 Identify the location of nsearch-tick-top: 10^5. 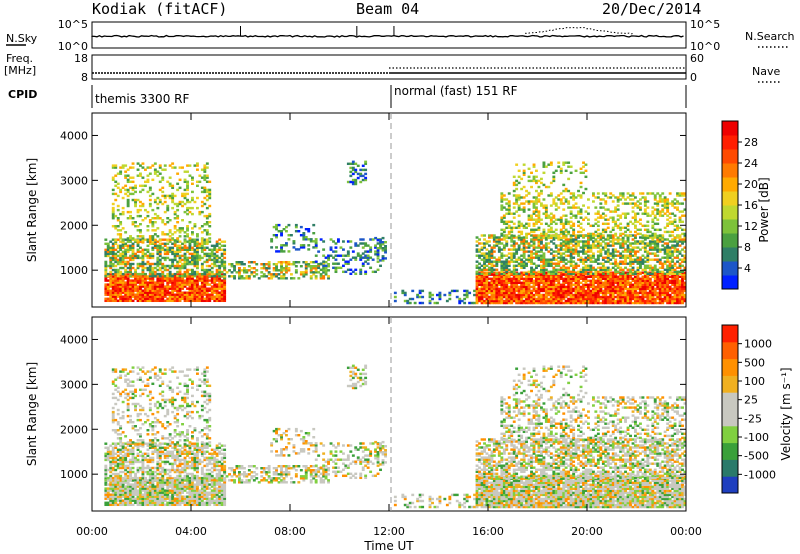
(705, 24).